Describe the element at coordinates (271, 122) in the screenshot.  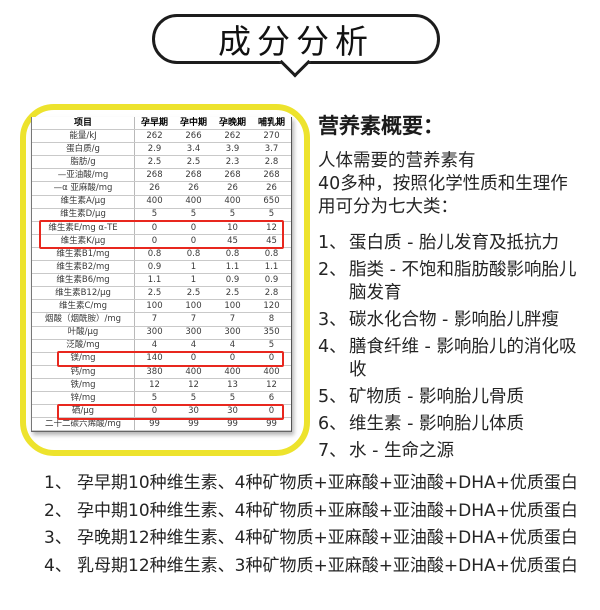
I see `value-cell: 哺乳期` at that location.